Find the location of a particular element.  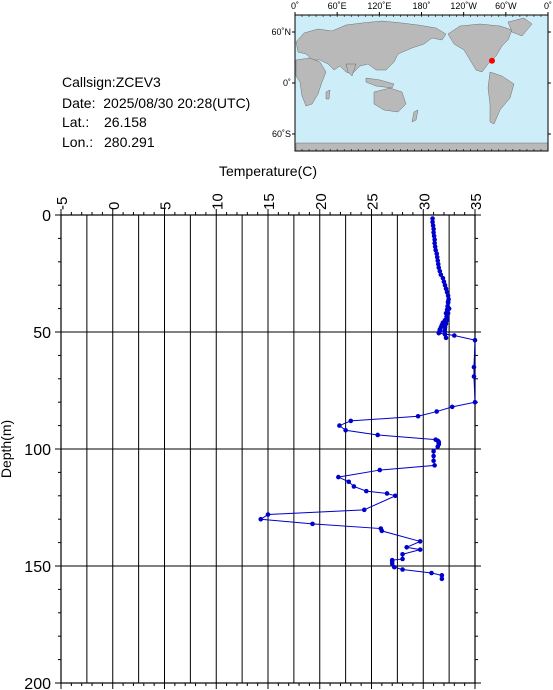

africa-landmass is located at coordinates (311, 82).